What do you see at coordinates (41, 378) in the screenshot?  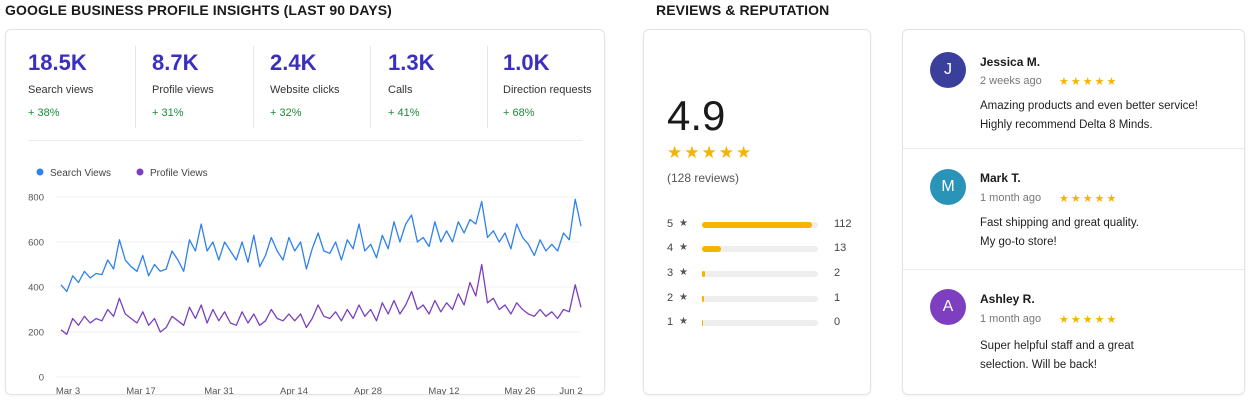 I see `y-tick-label: 0` at bounding box center [41, 378].